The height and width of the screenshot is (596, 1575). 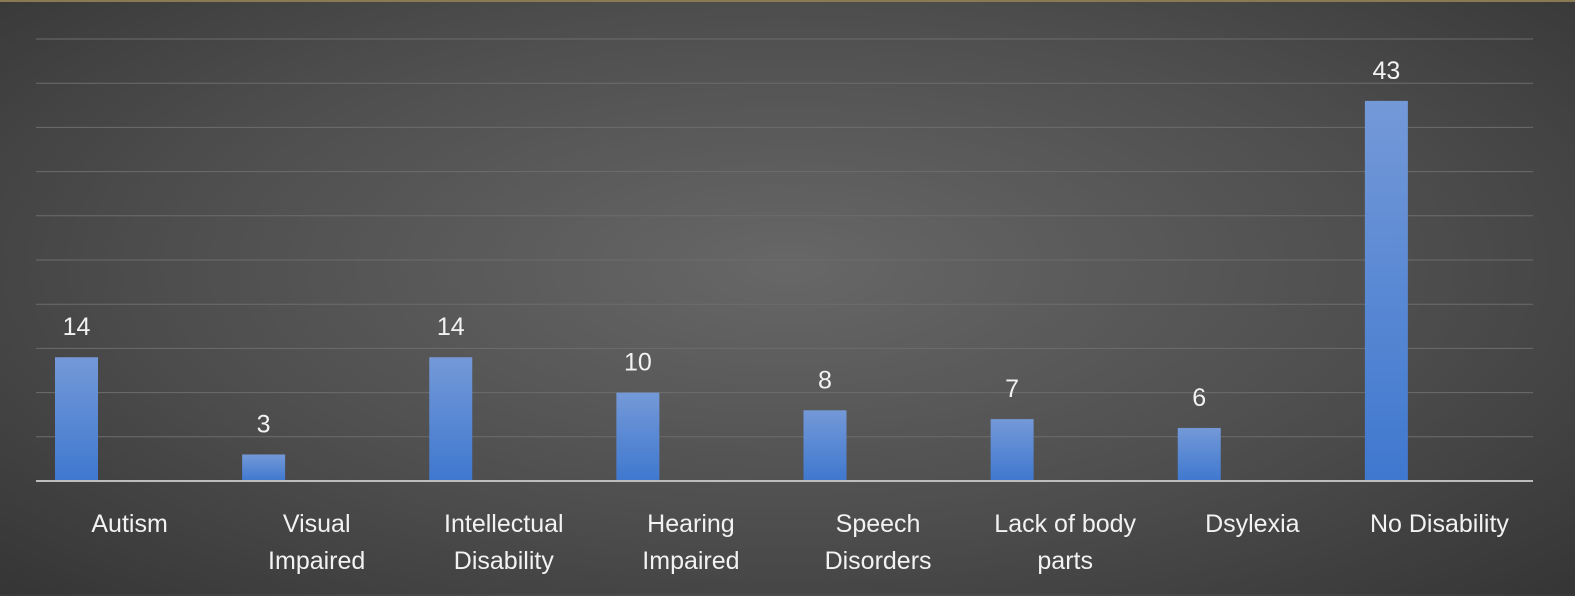 What do you see at coordinates (1252, 524) in the screenshot?
I see `category-label: Dsylexia` at bounding box center [1252, 524].